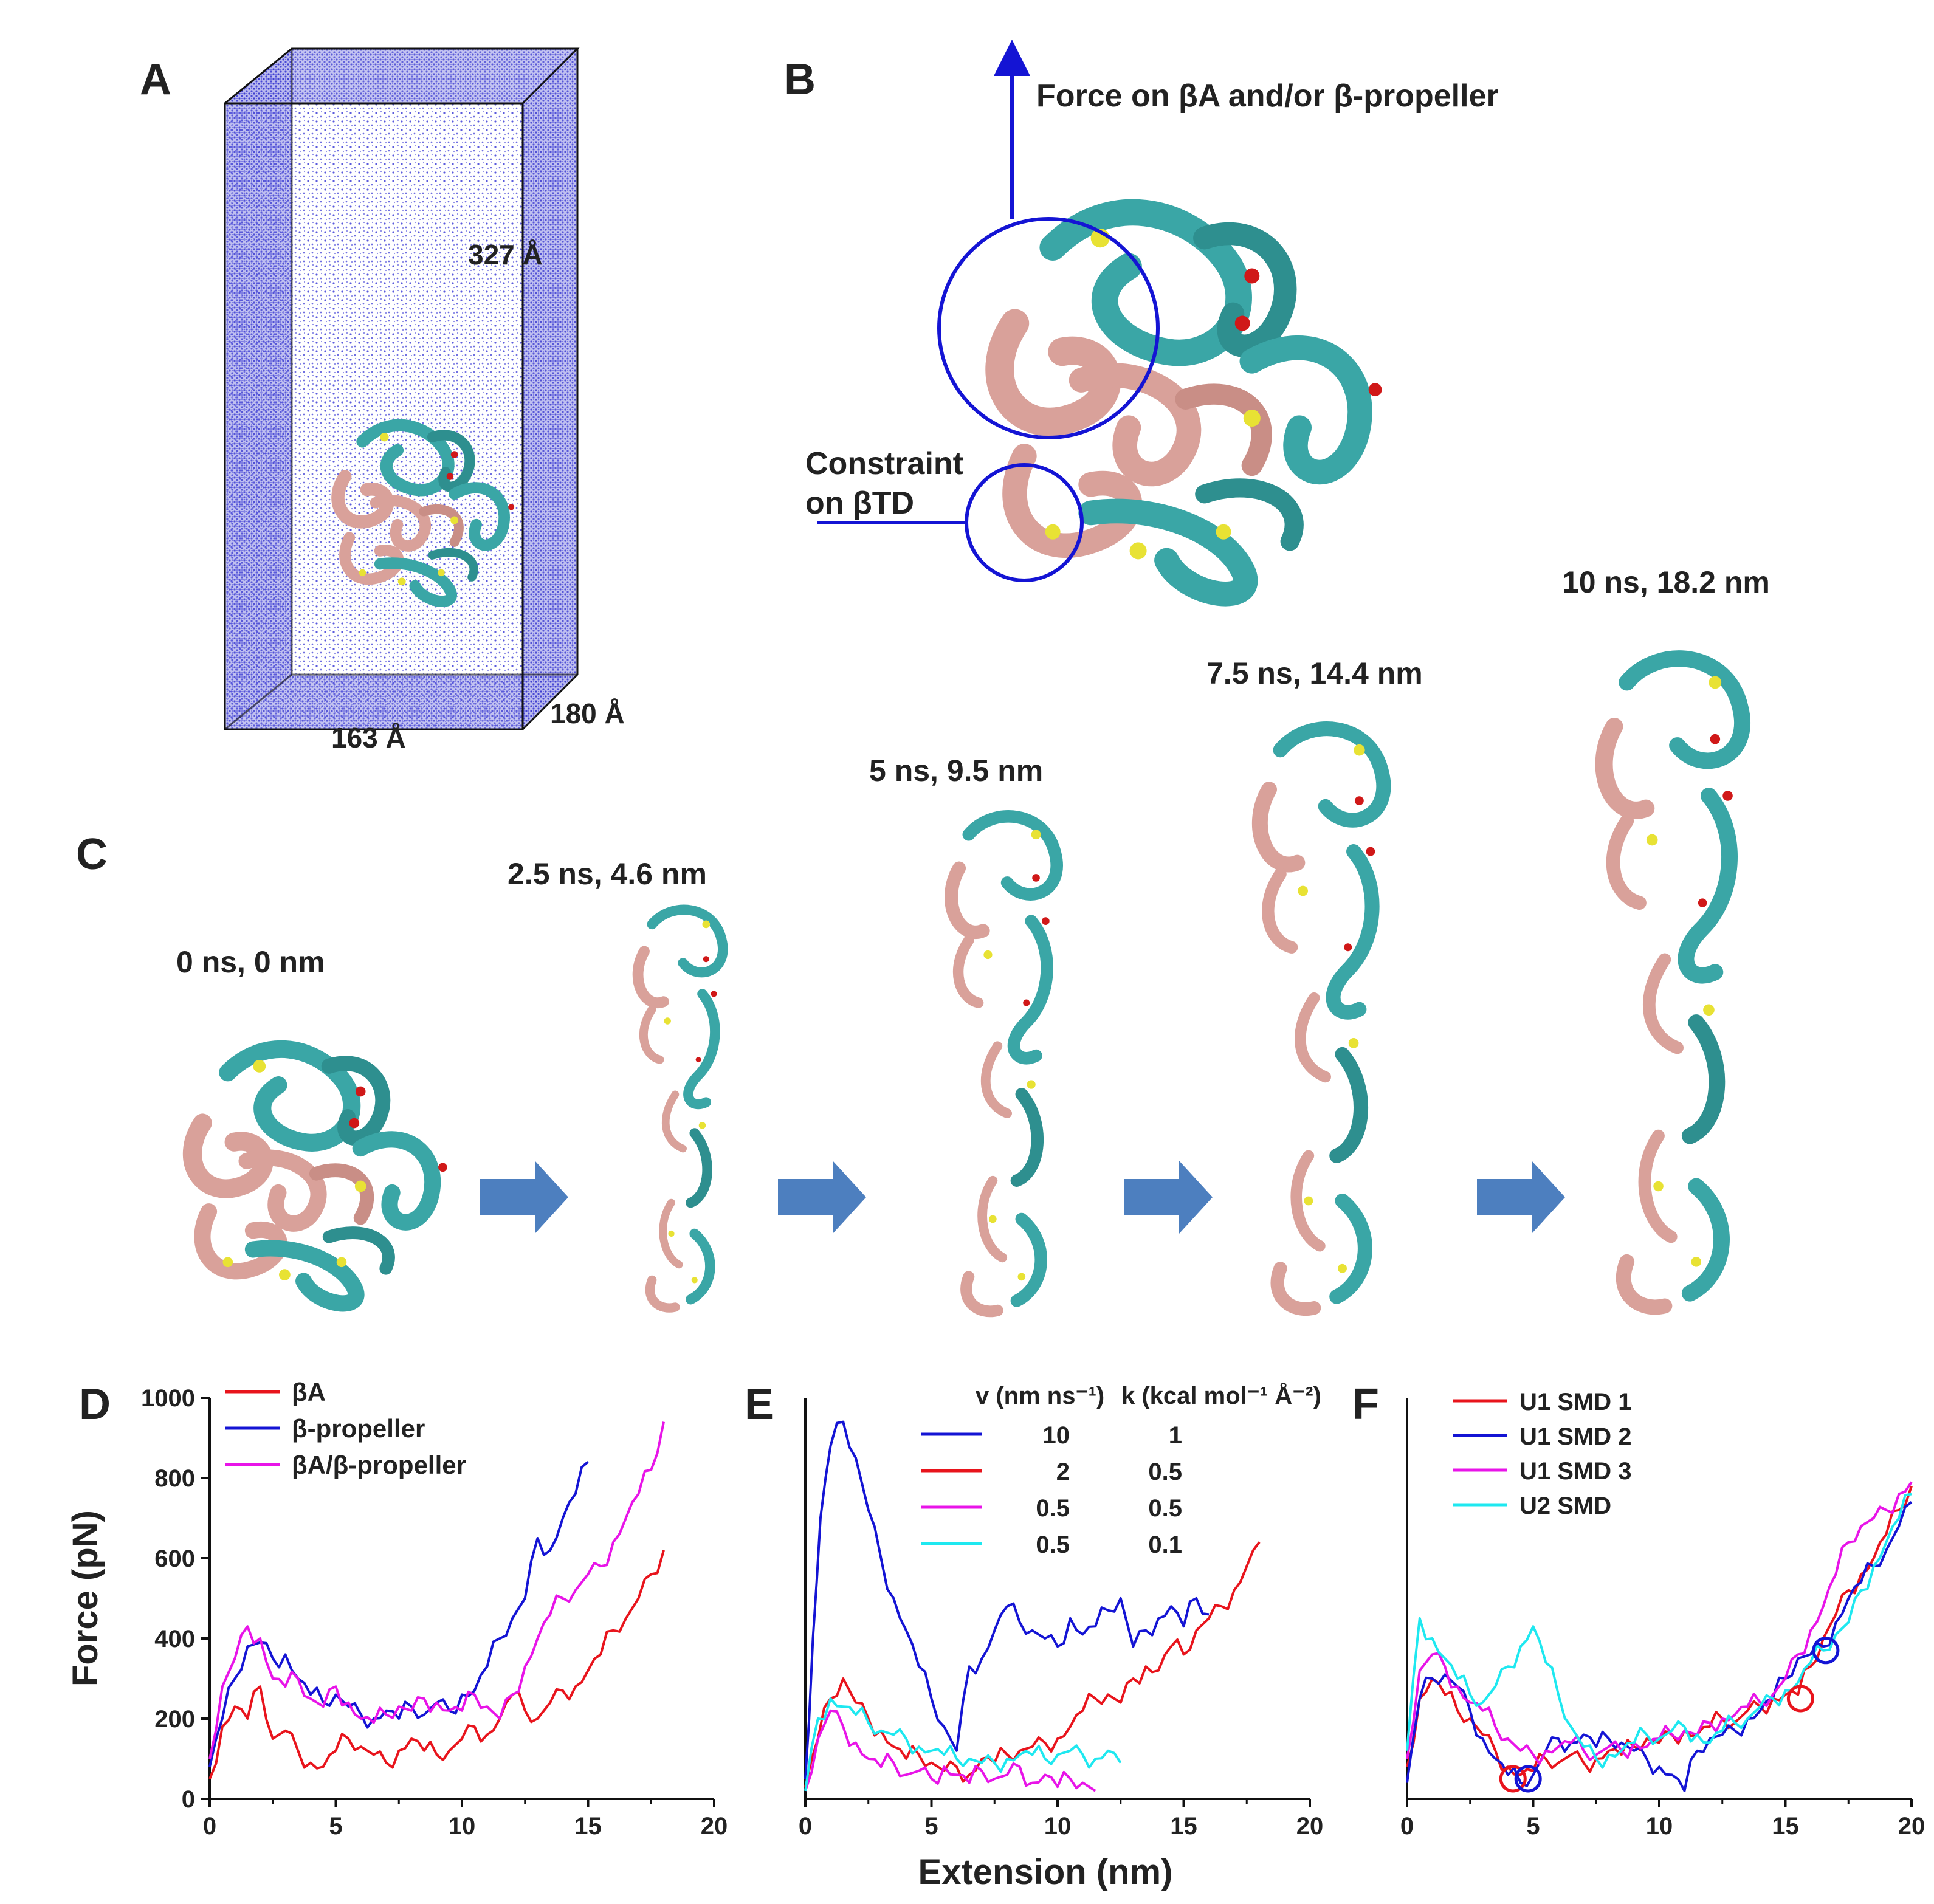  What do you see at coordinates (95, 1404) in the screenshot?
I see `panel-label-d: D` at bounding box center [95, 1404].